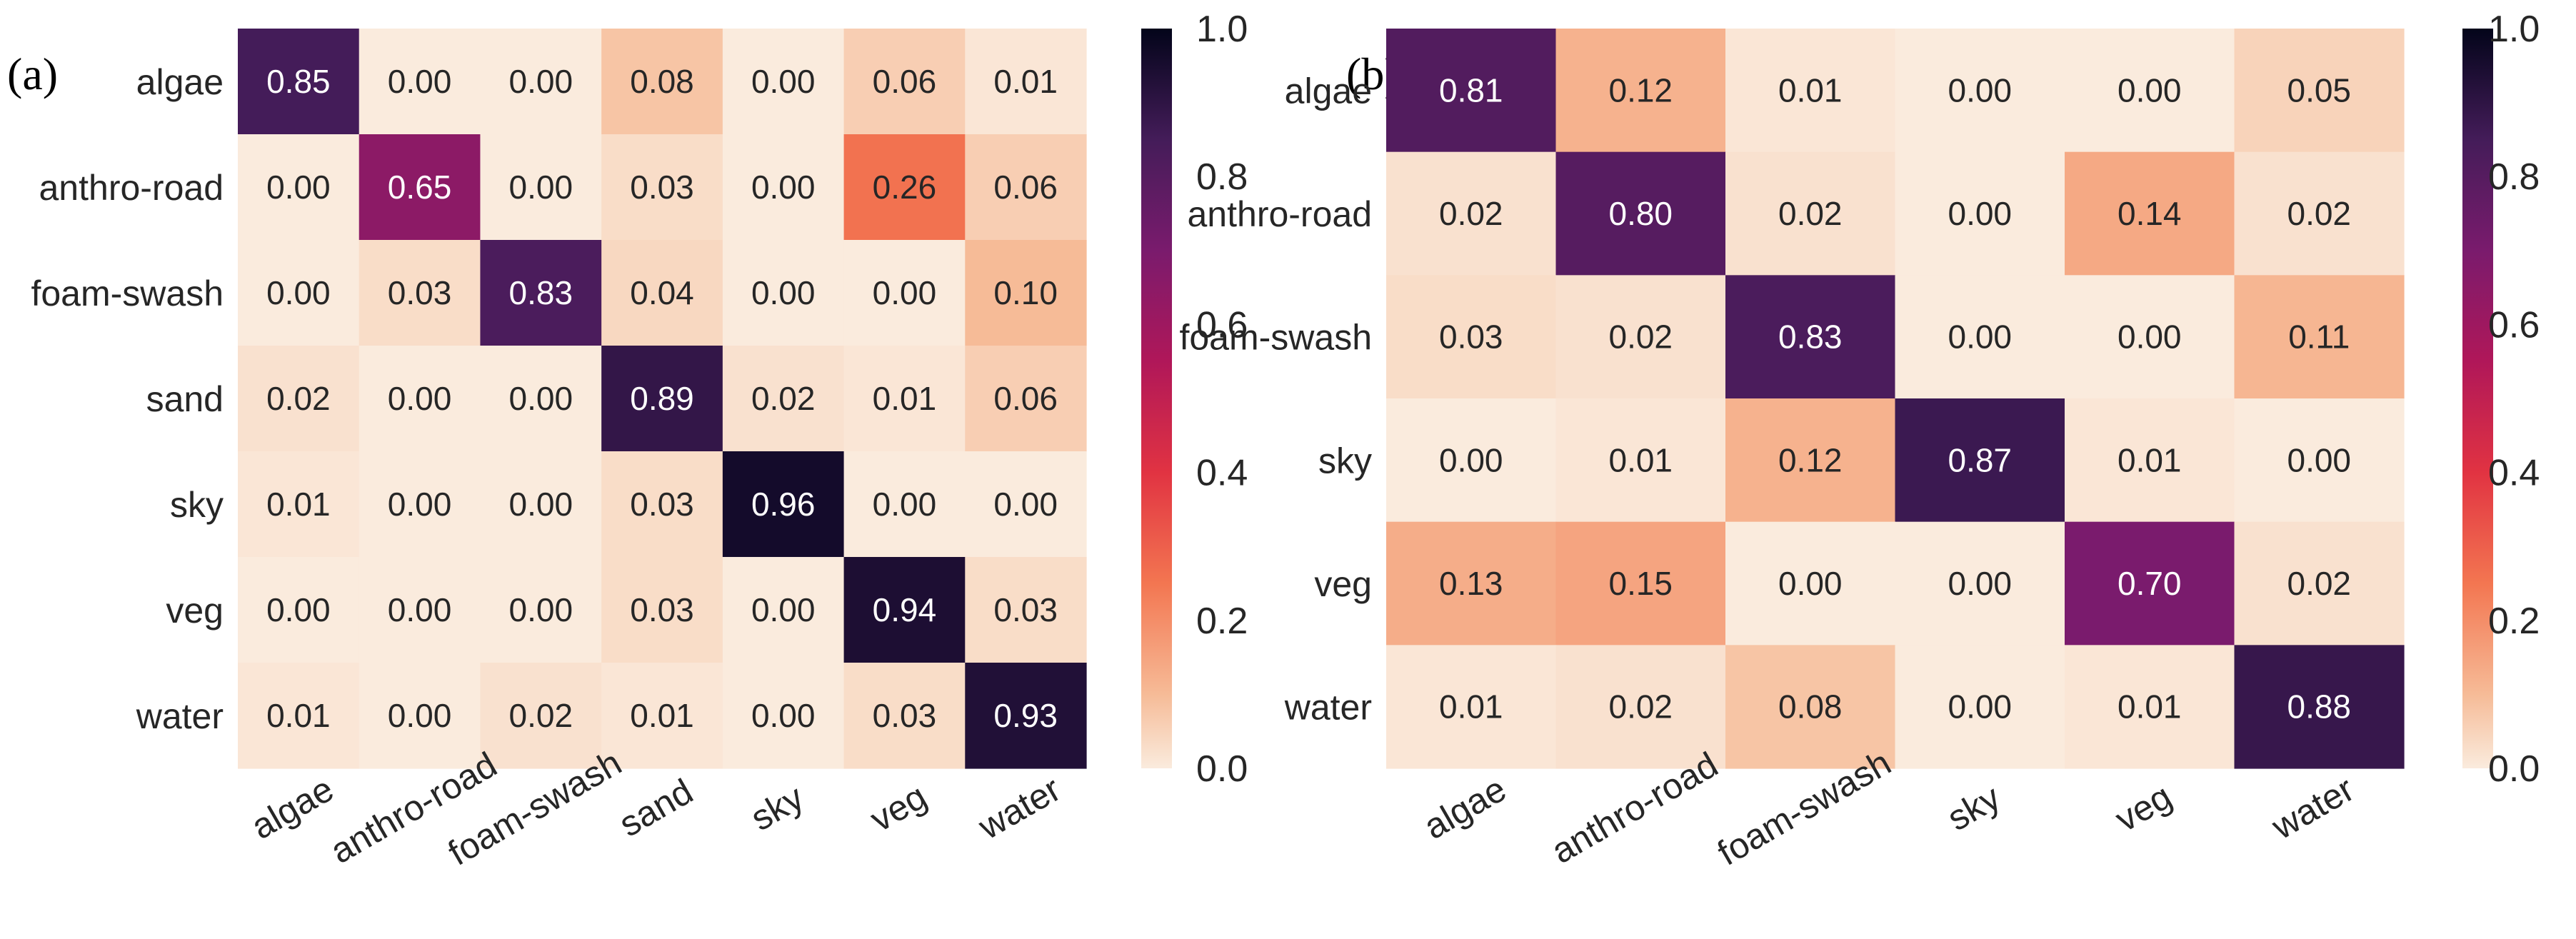  I want to click on panel-label: (a), so click(32, 74).